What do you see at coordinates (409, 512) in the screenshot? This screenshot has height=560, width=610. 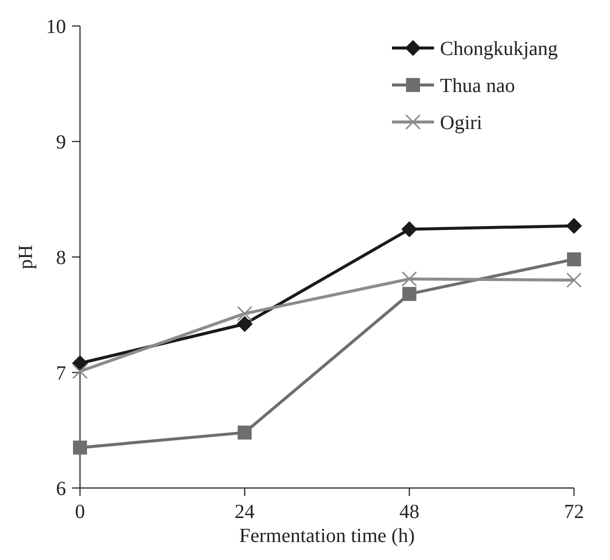 I see `x-tick-label: 48` at bounding box center [409, 512].